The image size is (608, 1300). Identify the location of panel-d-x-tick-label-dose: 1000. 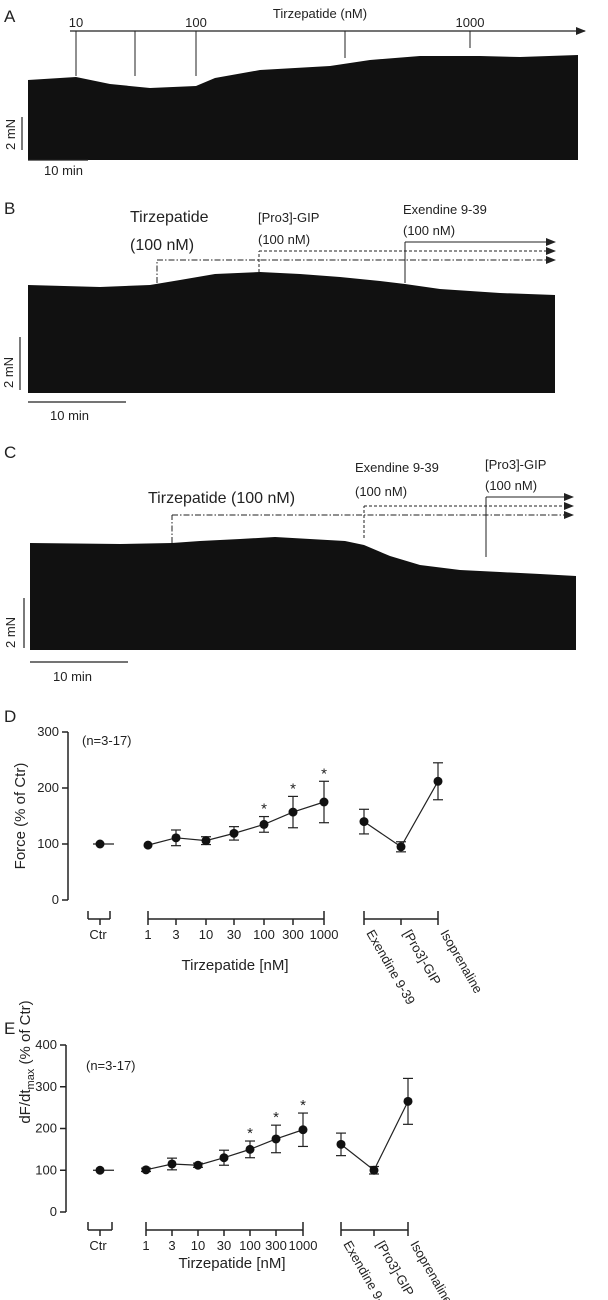
(324, 934).